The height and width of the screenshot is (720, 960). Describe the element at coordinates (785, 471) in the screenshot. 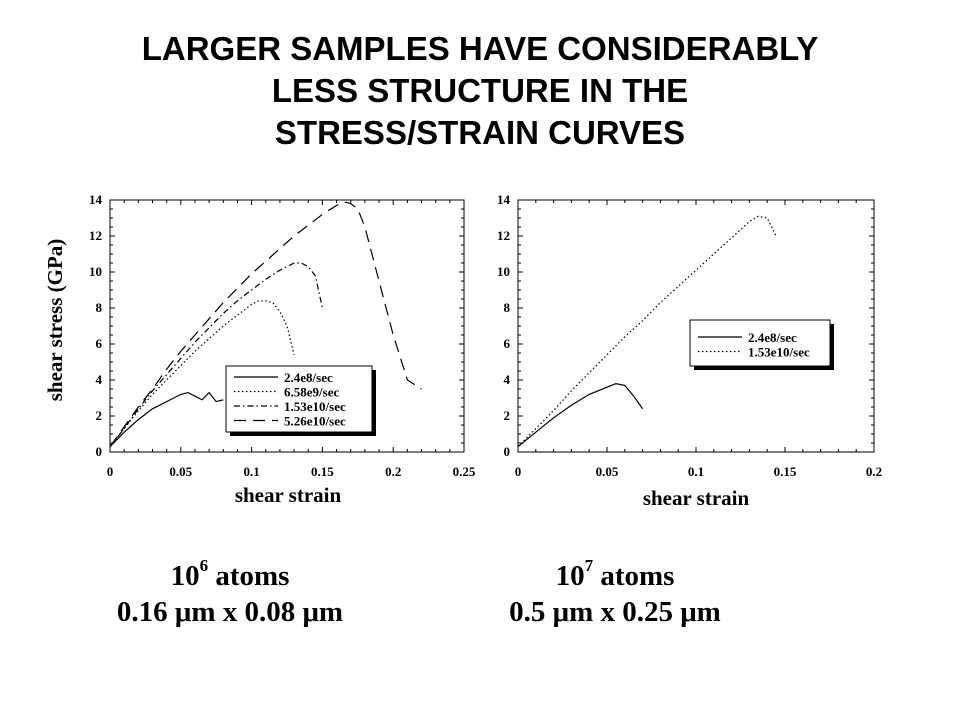

I see `c1-x-tick-label: 0.15` at that location.